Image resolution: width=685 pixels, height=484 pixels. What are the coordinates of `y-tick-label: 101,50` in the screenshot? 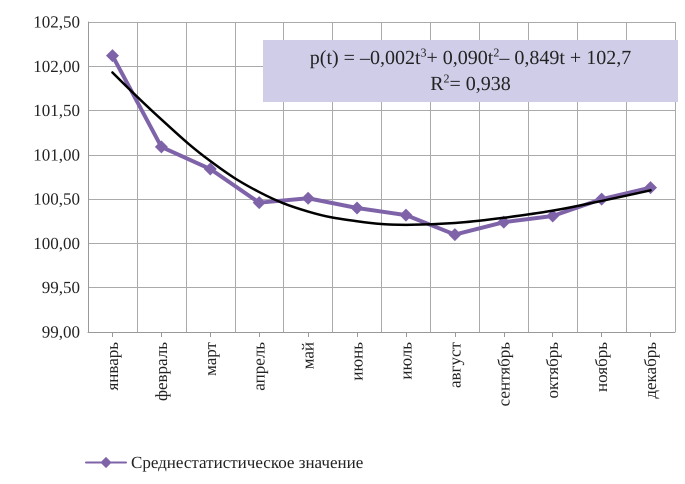 It's located at (56, 110).